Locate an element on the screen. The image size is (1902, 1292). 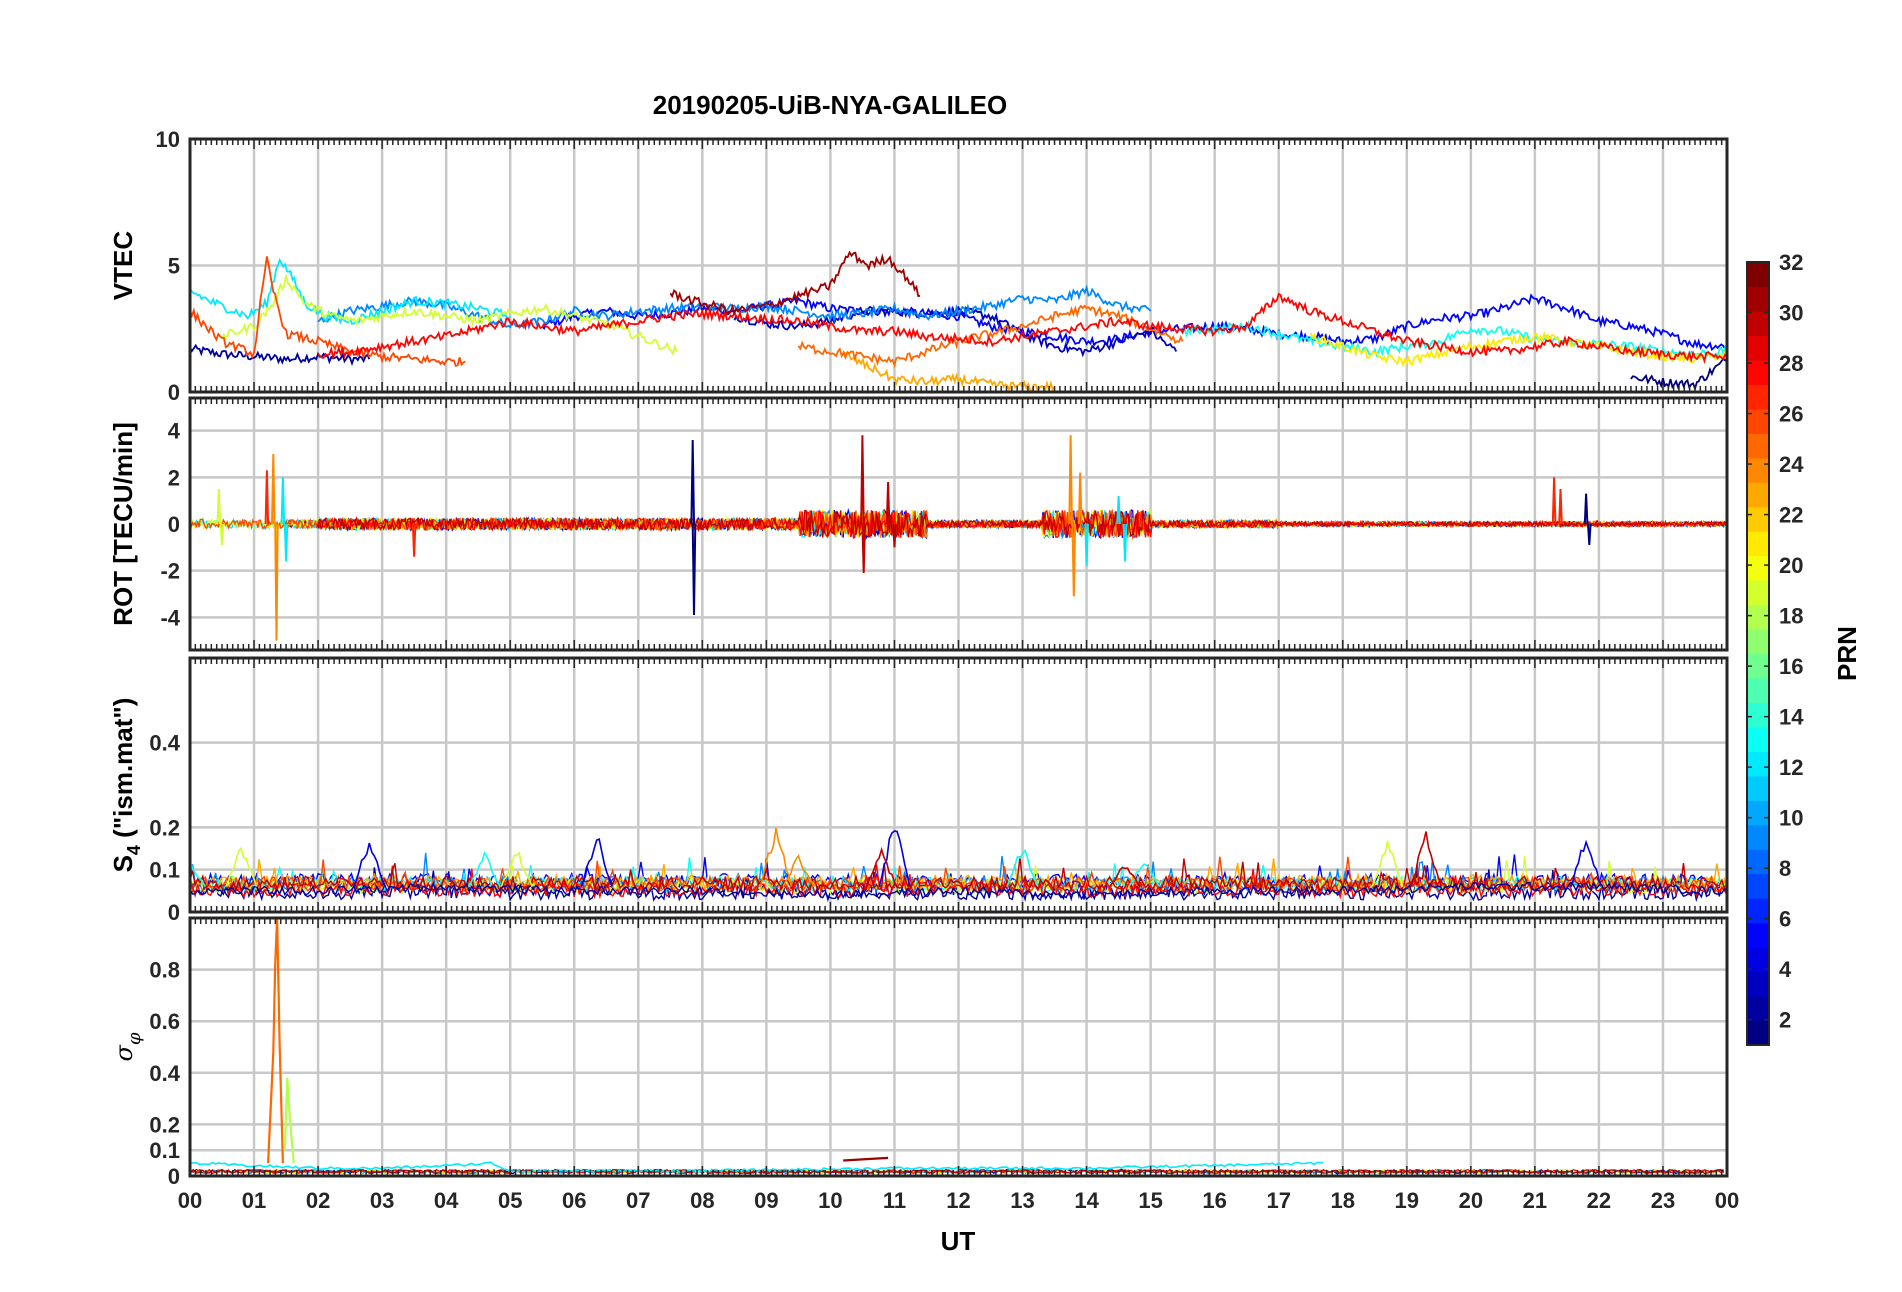
x-tick-label: 18 is located at coordinates (1343, 1200).